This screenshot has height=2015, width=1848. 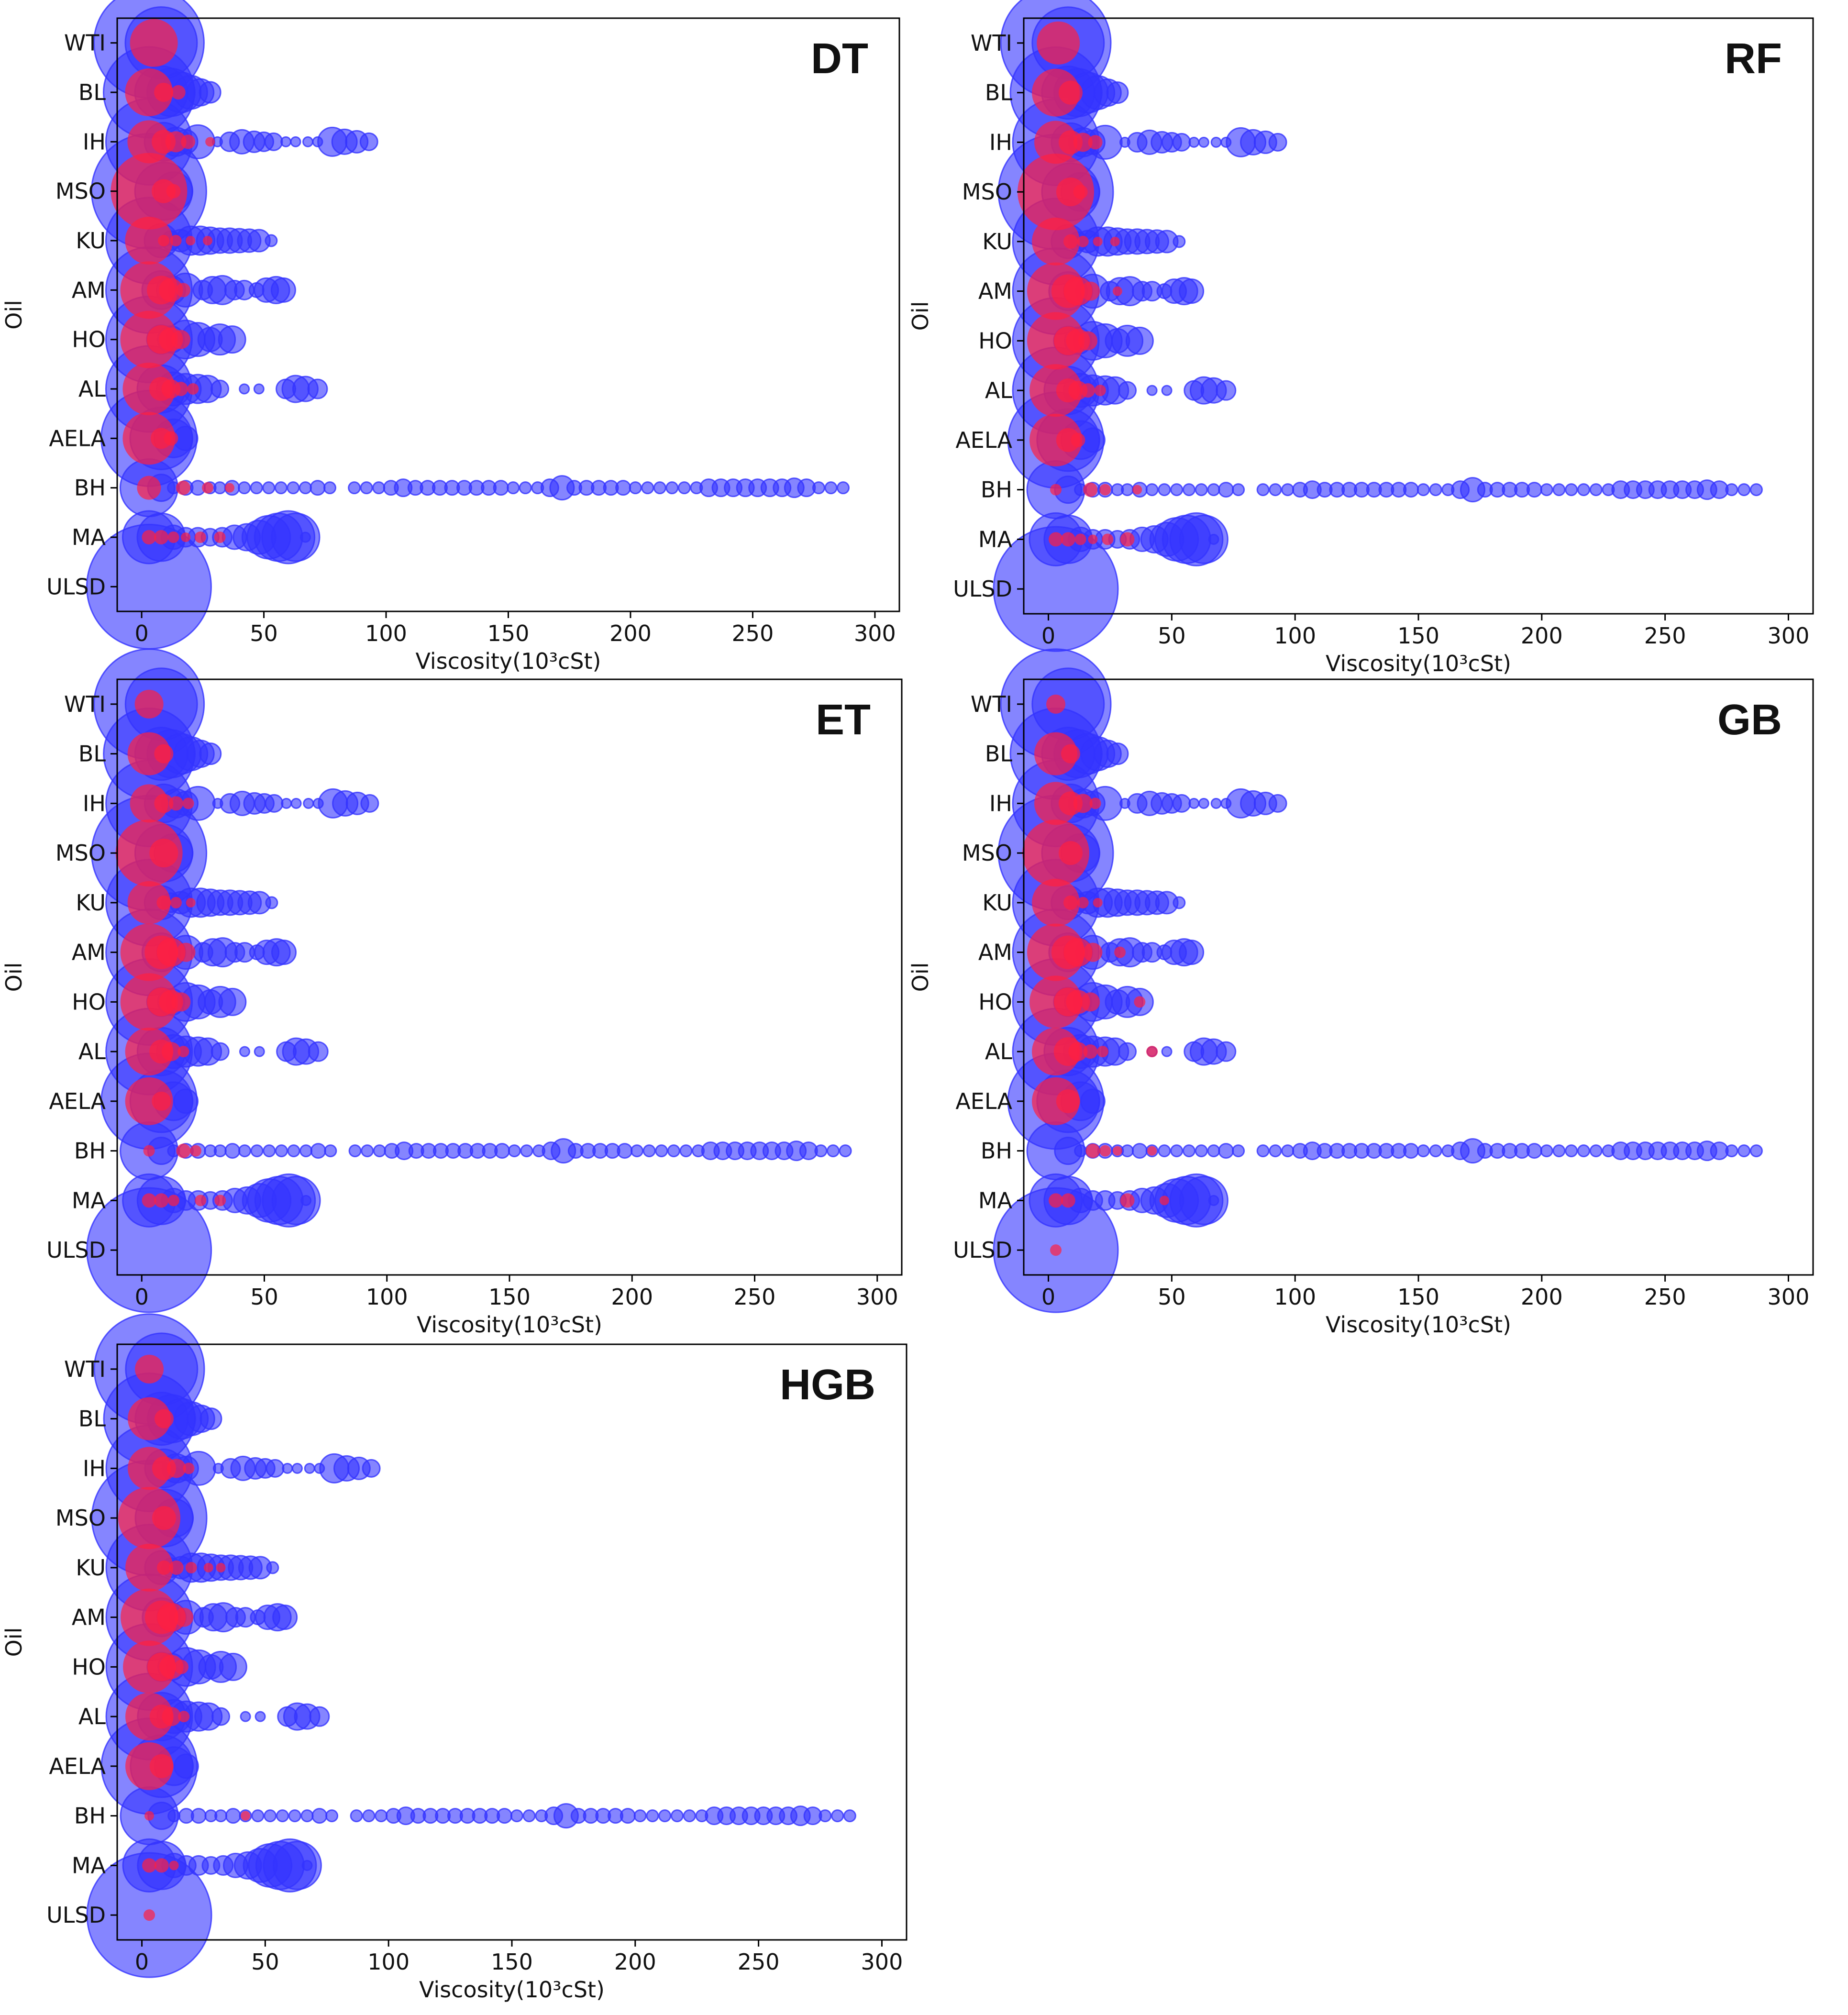 What do you see at coordinates (843, 720) in the screenshot?
I see `panel-title: ET` at bounding box center [843, 720].